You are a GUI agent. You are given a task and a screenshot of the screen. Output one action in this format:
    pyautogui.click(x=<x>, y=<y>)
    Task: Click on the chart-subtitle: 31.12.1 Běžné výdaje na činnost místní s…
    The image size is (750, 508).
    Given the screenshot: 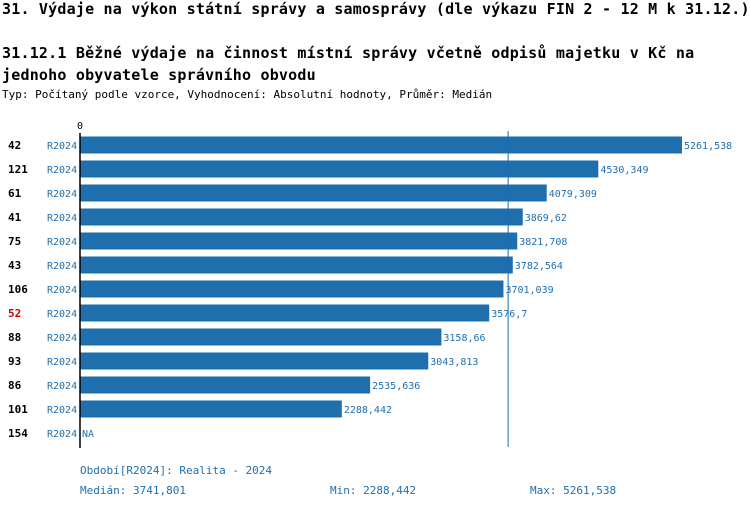 What is the action you would take?
    pyautogui.click(x=348, y=64)
    